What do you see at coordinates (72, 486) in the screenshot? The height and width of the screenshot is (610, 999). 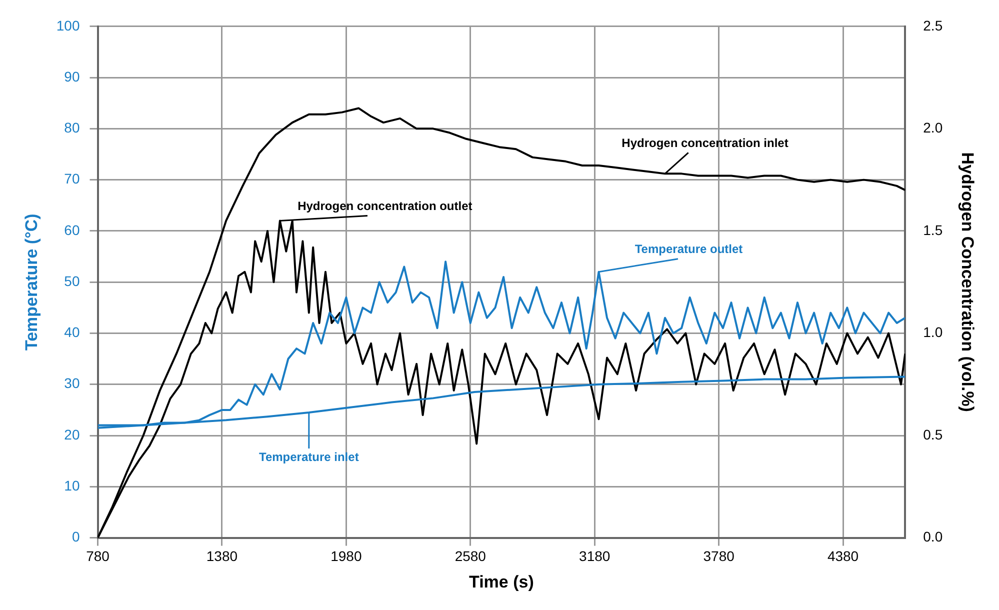 I see `y-tick-label: 10` at bounding box center [72, 486].